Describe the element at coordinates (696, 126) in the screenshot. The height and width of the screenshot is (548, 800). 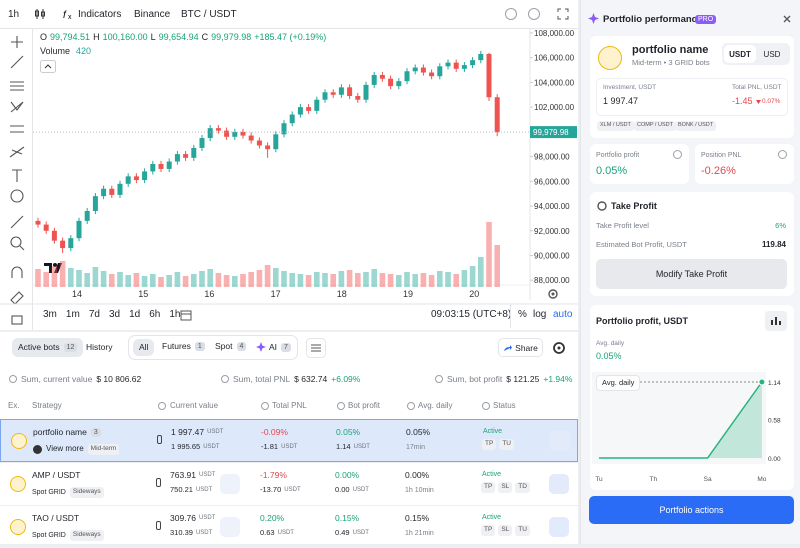
I see `pair-tag: BONK / USDT` at that location.